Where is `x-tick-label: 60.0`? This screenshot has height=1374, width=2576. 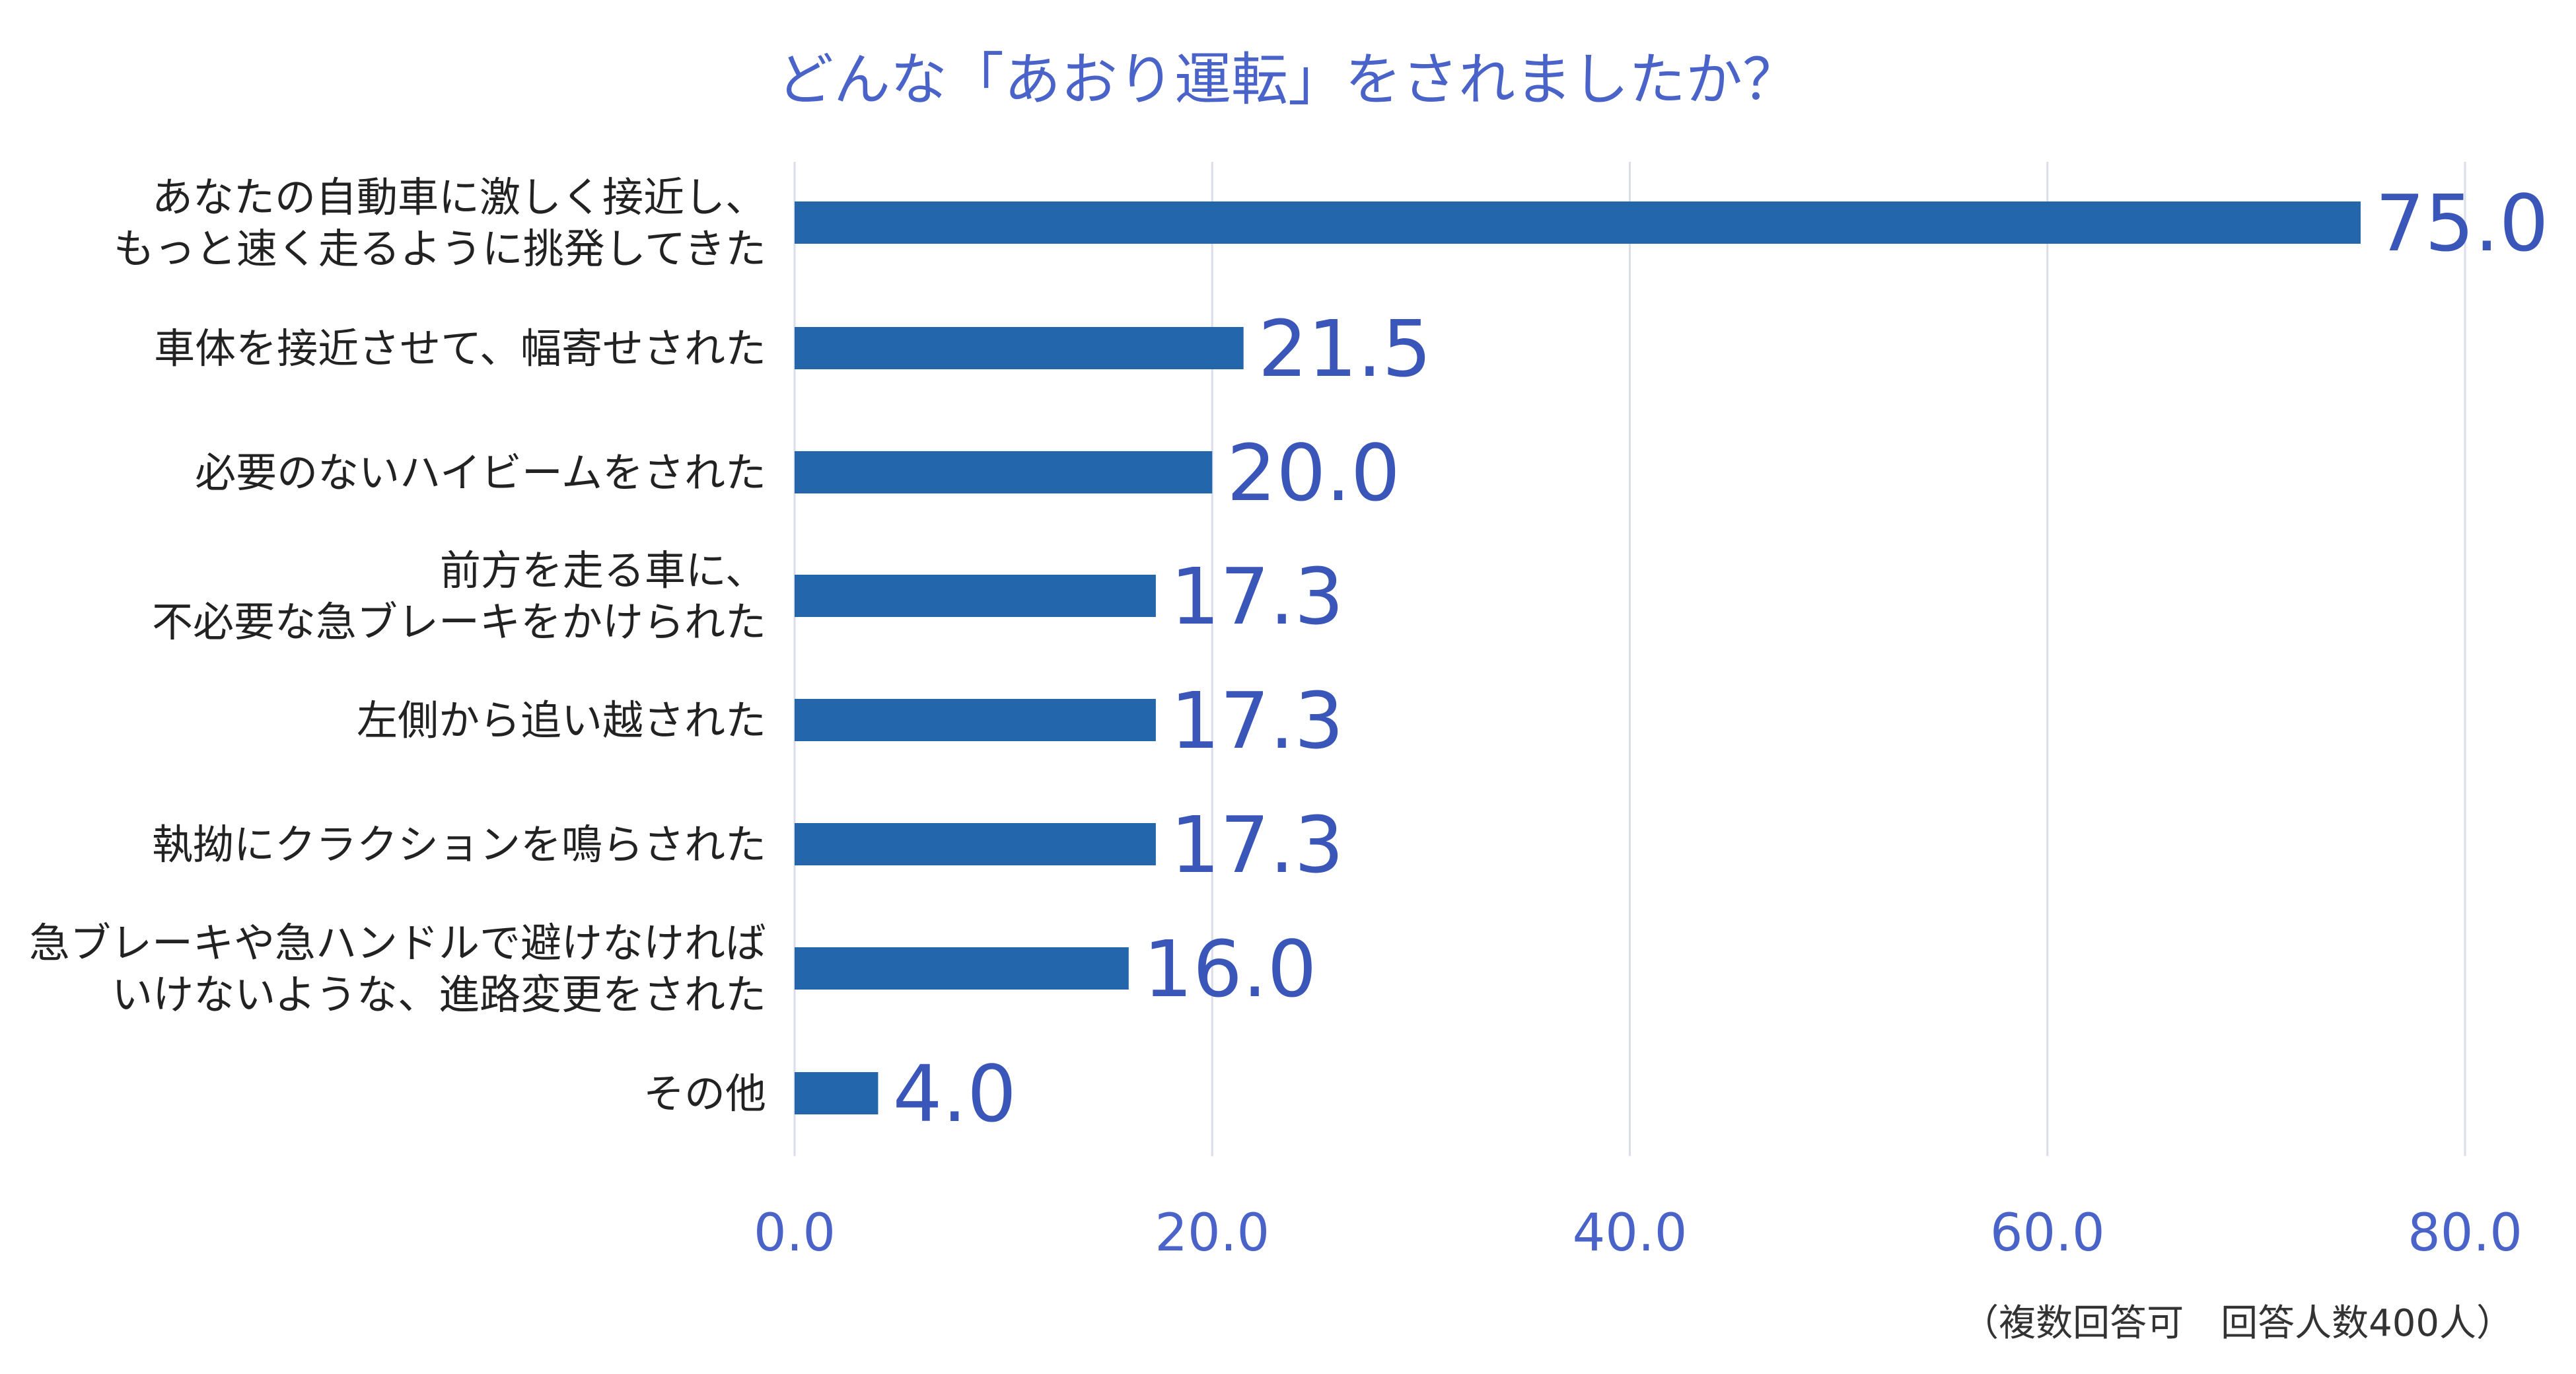 x-tick-label: 60.0 is located at coordinates (2047, 1233).